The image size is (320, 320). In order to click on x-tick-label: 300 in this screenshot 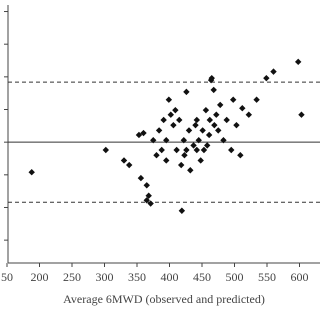, I will do `click(105, 277)`.